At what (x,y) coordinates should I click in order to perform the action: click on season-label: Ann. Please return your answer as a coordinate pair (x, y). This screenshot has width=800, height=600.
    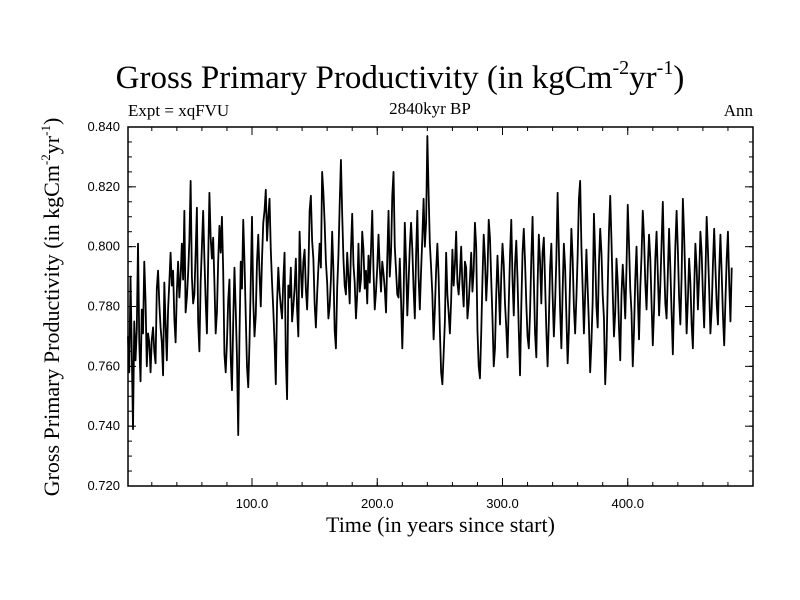
    Looking at the image, I should click on (738, 110).